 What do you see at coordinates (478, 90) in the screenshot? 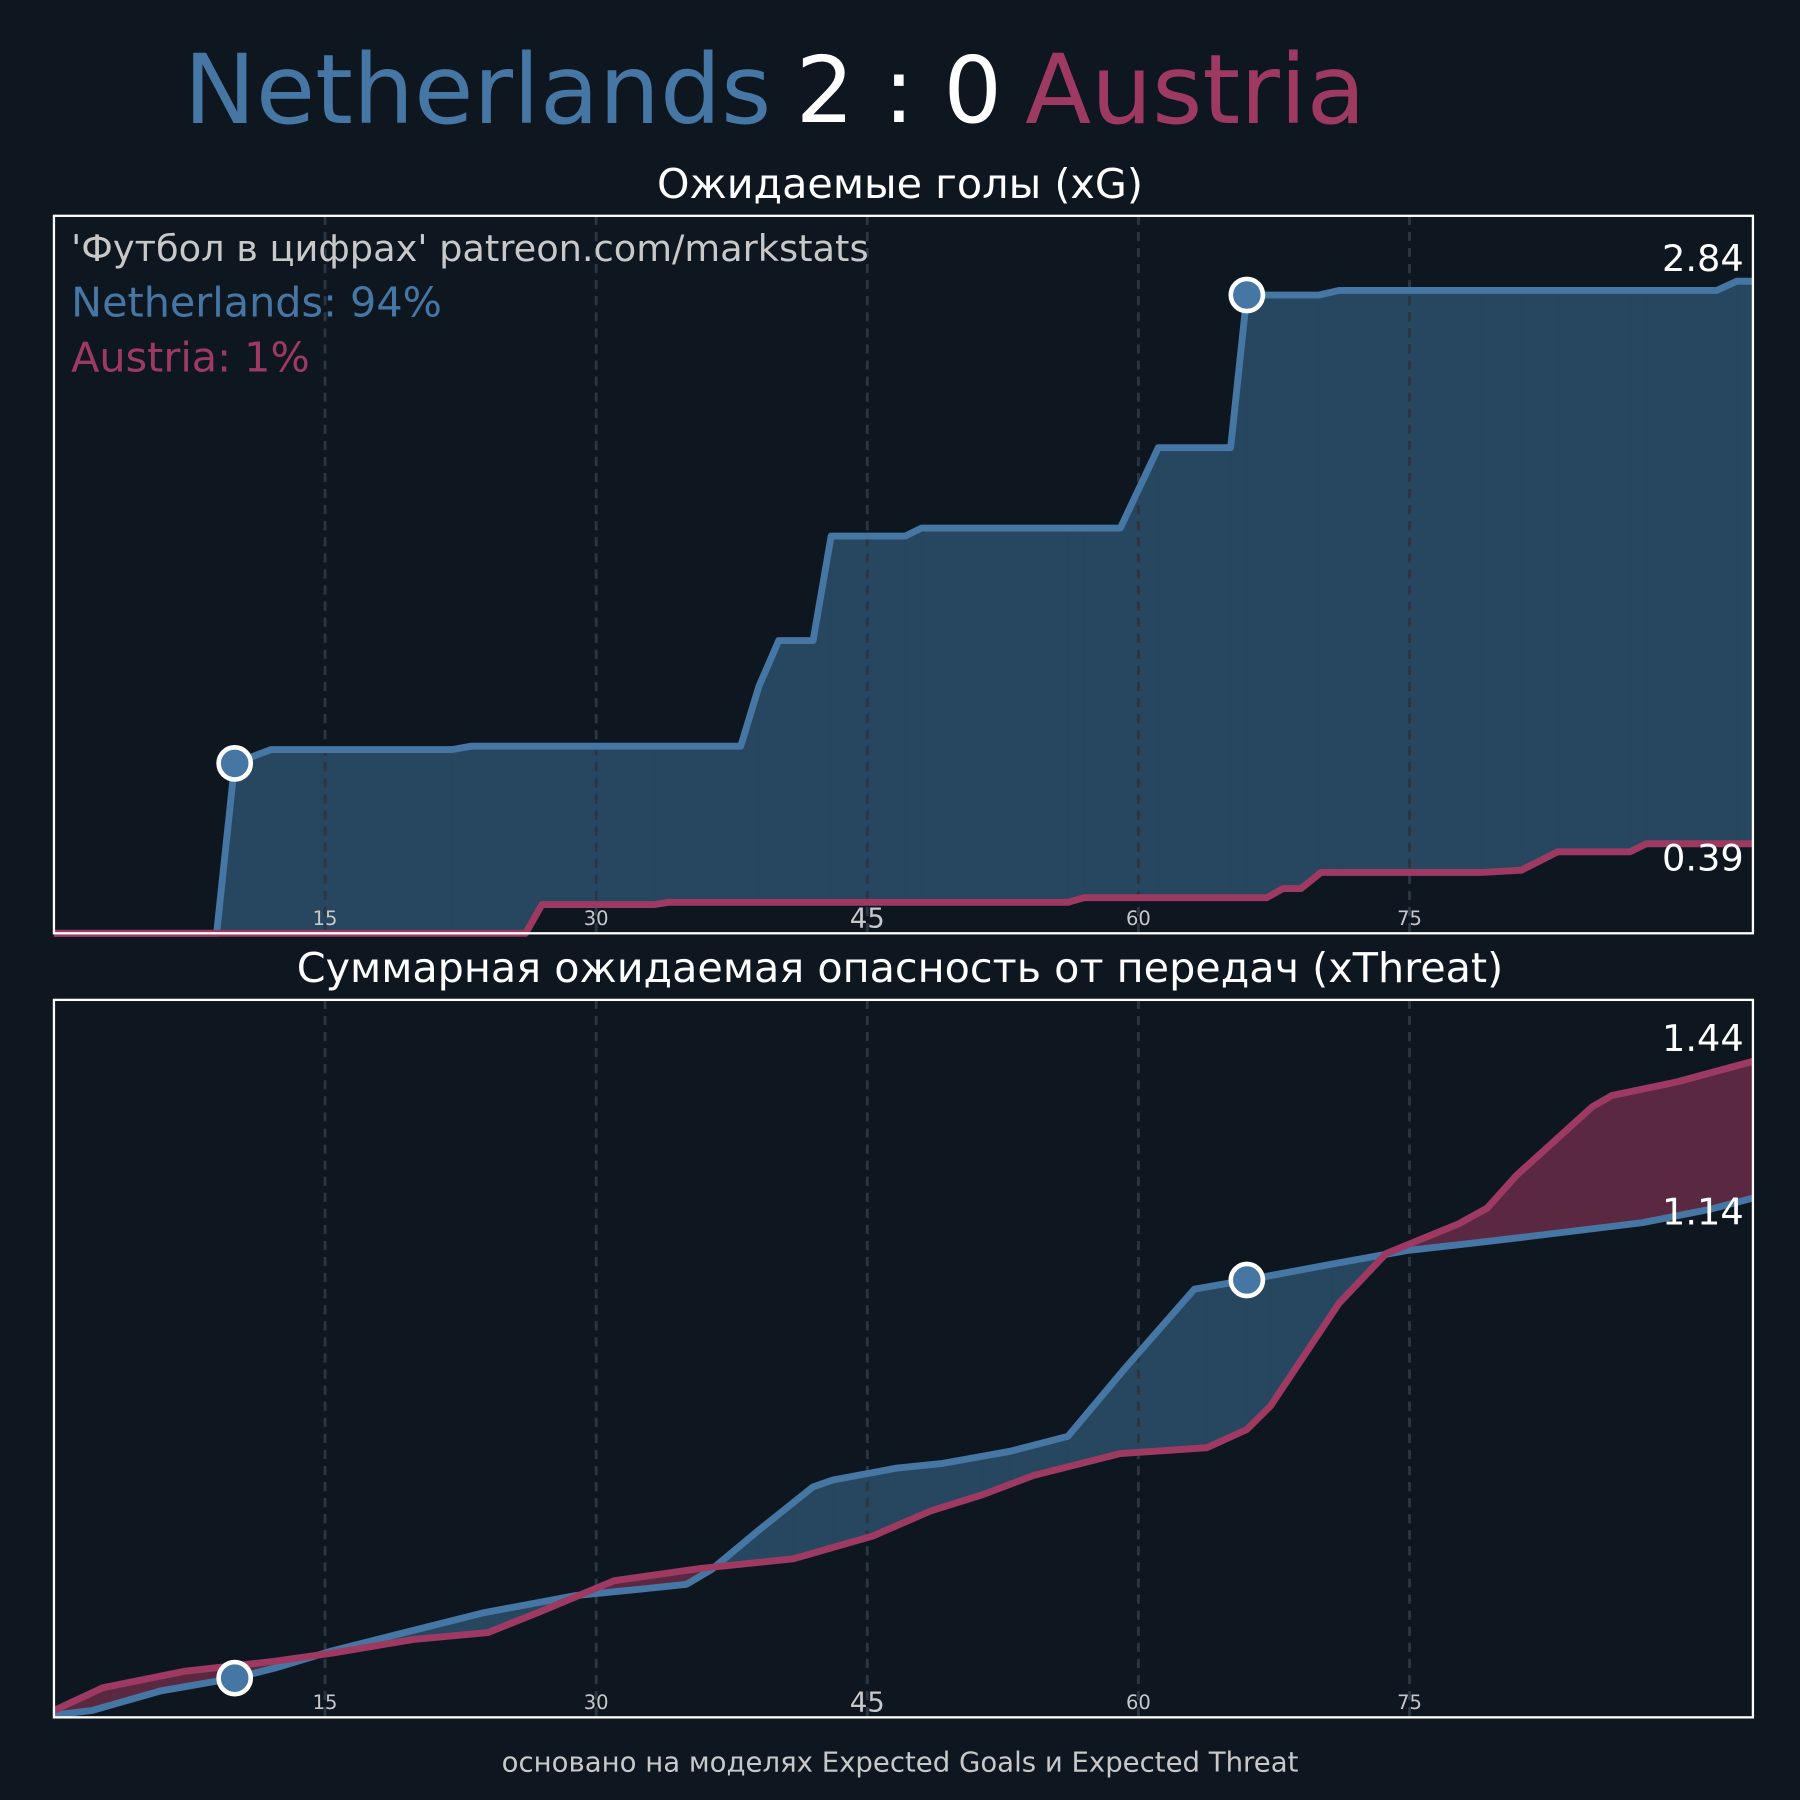
I see `home-team: Netherlands` at bounding box center [478, 90].